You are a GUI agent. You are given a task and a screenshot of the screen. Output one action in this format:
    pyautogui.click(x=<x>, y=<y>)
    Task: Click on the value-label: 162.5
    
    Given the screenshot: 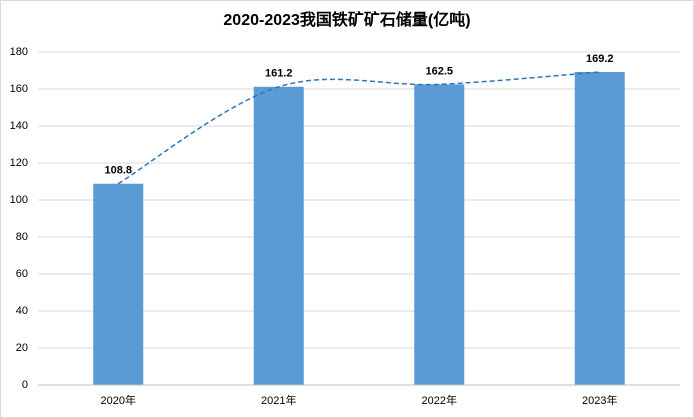 What is the action you would take?
    pyautogui.click(x=439, y=71)
    